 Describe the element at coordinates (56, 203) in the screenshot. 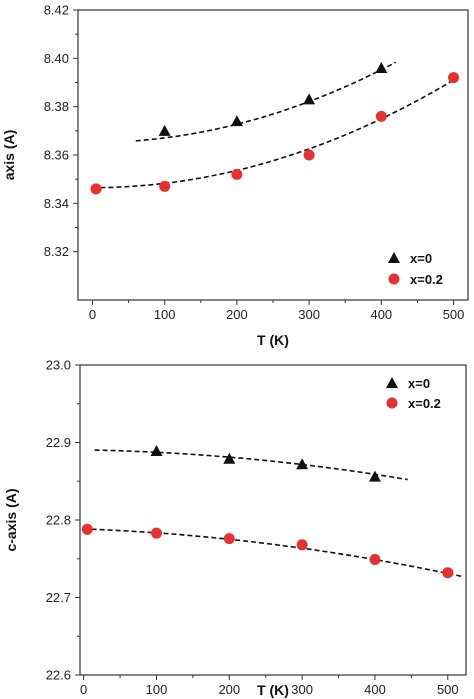

I see `y-tick-label: 8.34` at that location.